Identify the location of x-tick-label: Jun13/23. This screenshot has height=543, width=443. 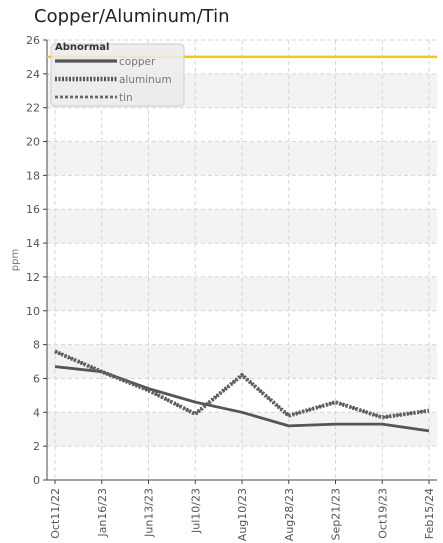
(149, 513).